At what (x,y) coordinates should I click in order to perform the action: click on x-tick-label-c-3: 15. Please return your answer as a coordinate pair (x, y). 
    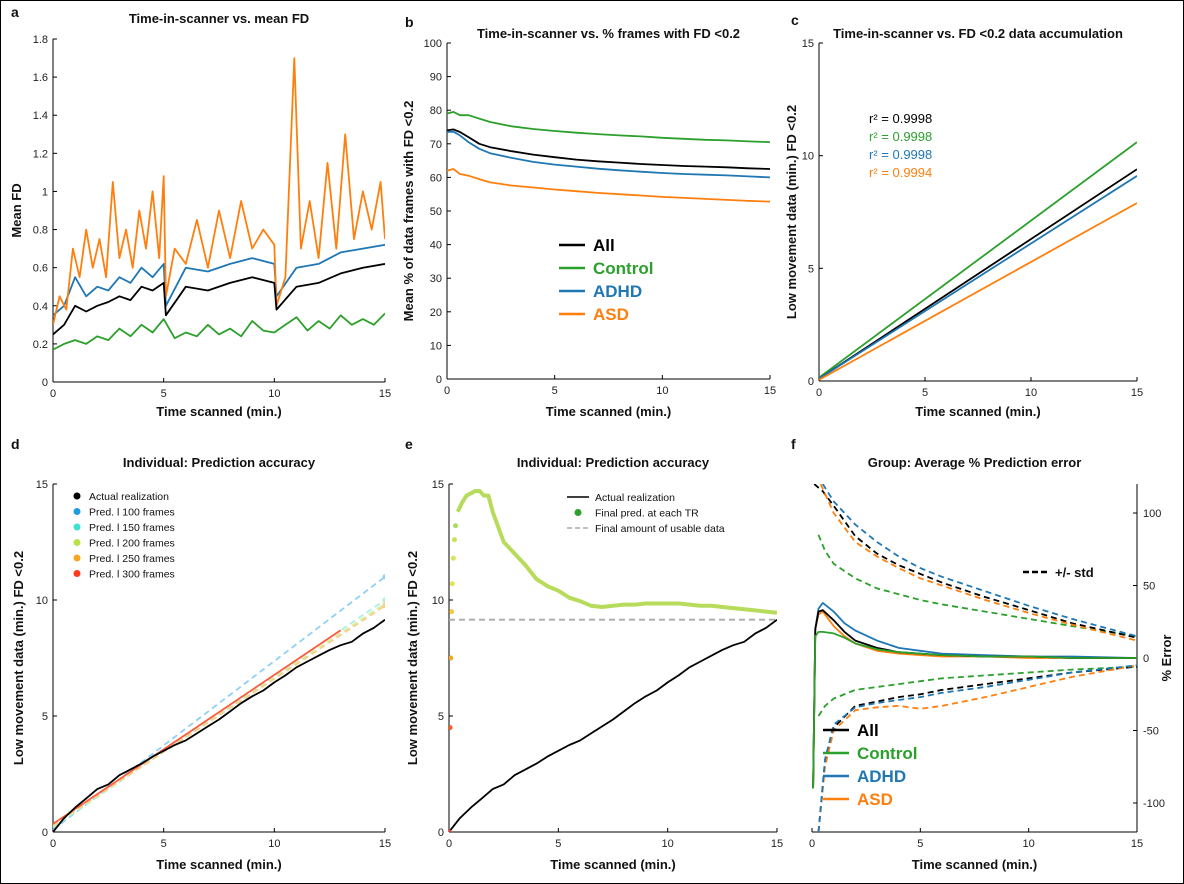
    Looking at the image, I should click on (1137, 393).